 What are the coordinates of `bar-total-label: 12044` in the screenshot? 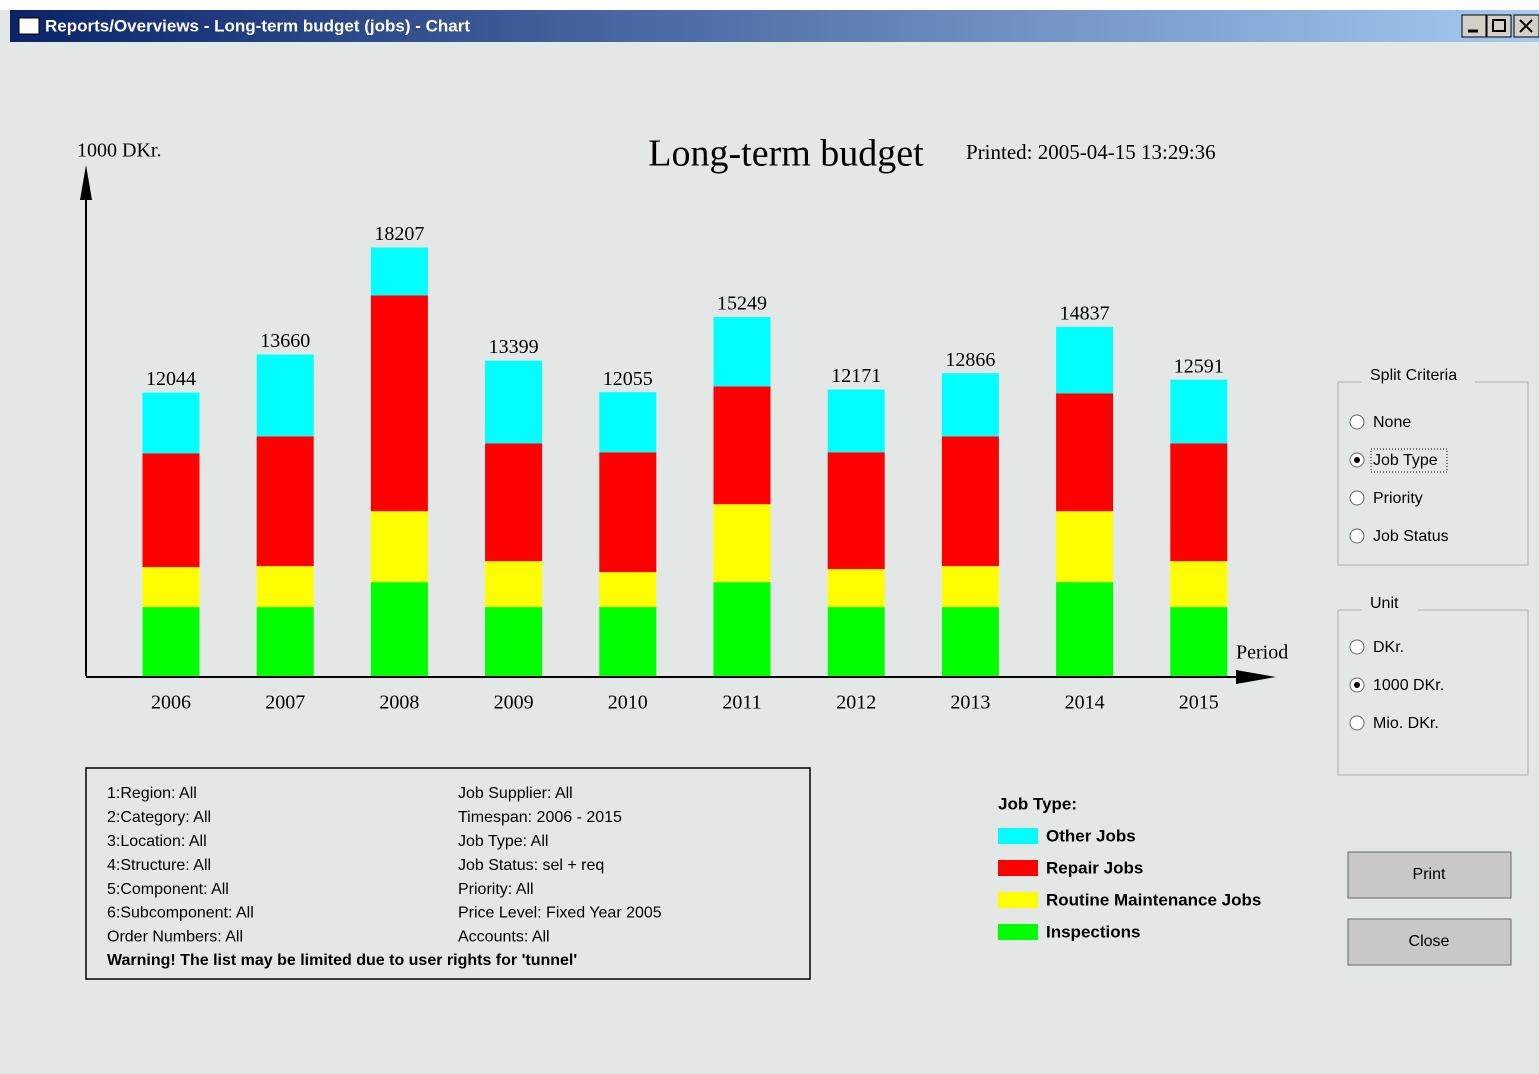 It's located at (171, 379).